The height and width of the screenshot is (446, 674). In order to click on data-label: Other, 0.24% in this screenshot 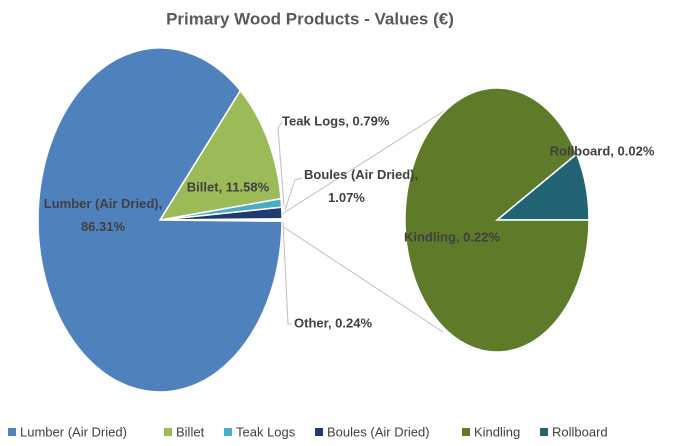, I will do `click(333, 322)`.